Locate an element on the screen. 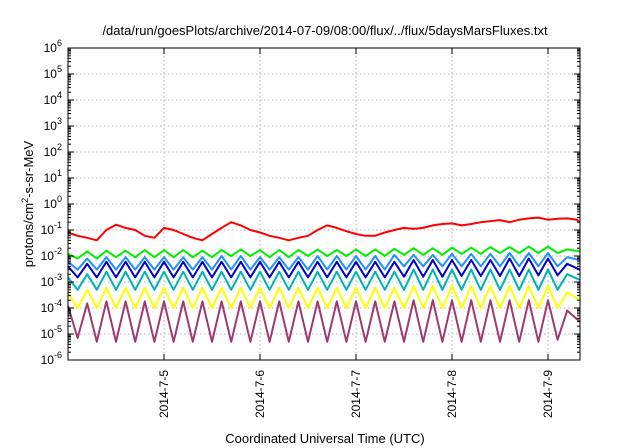 This screenshot has height=448, width=640. x-tick-label: 2014-7-5 is located at coordinates (164, 394).